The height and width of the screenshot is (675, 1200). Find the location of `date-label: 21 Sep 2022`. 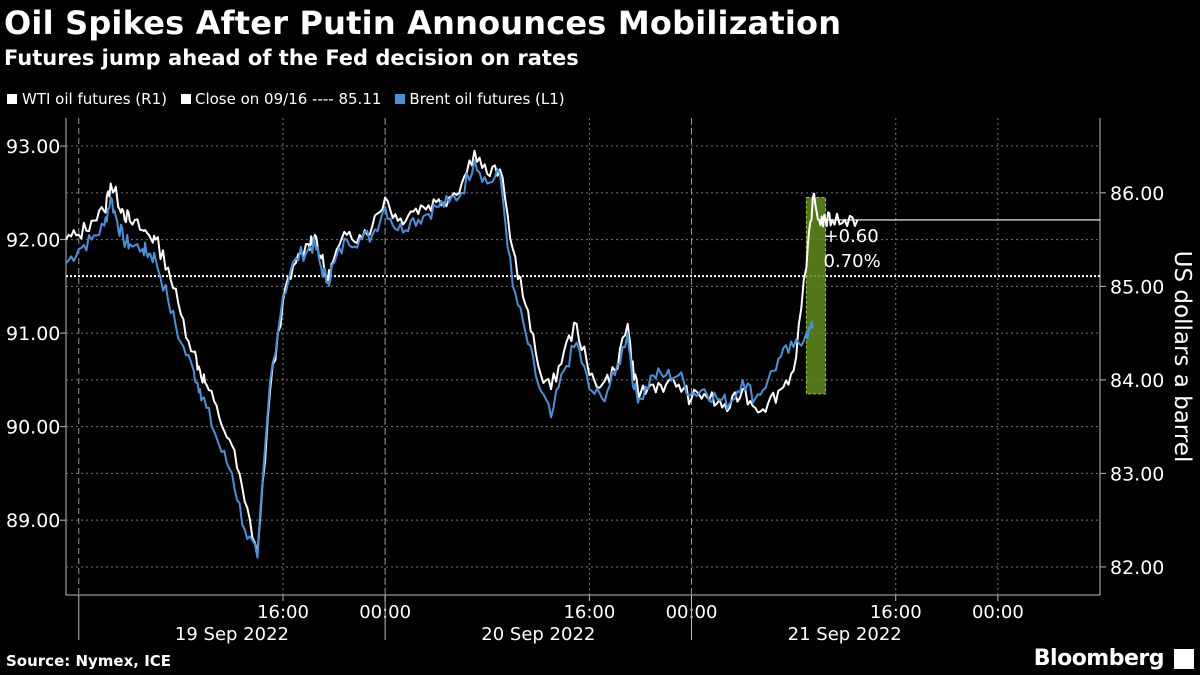

date-label: 21 Sep 2022 is located at coordinates (845, 634).